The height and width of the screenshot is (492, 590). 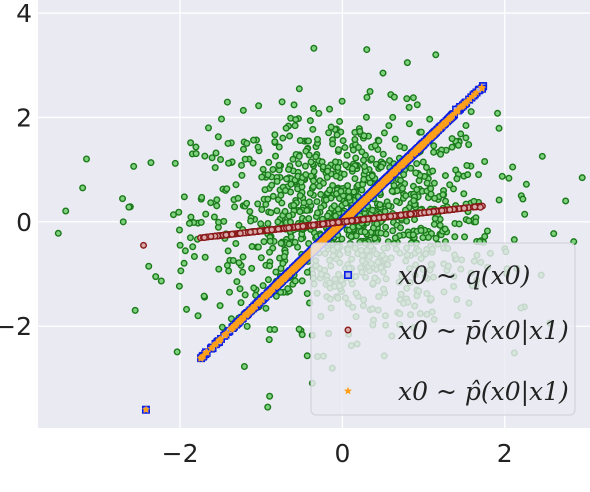 What do you see at coordinates (24, 14) in the screenshot?
I see `y-tick-label: 4` at bounding box center [24, 14].